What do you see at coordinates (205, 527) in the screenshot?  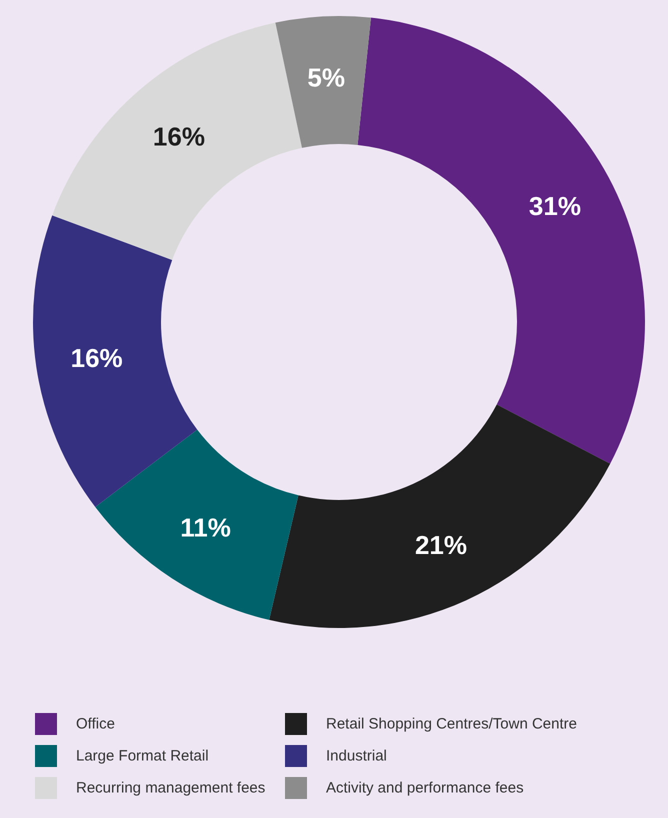 I see `data-label: 11%` at bounding box center [205, 527].